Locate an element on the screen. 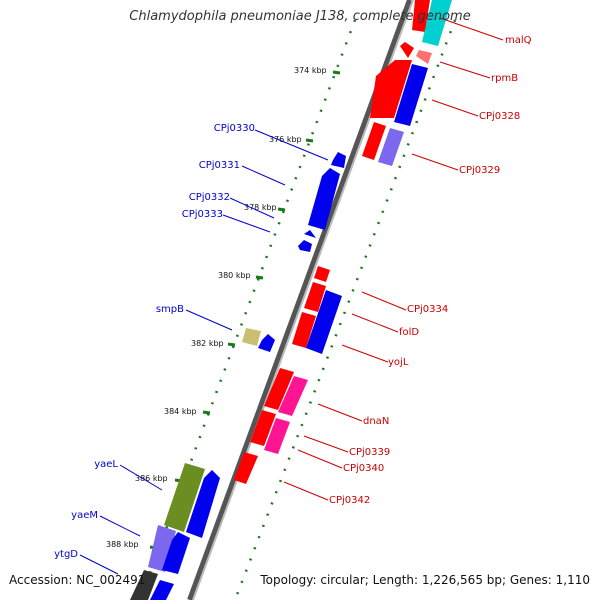 This screenshot has height=604, width=600. gene-yaeL is located at coordinates (184, 497).